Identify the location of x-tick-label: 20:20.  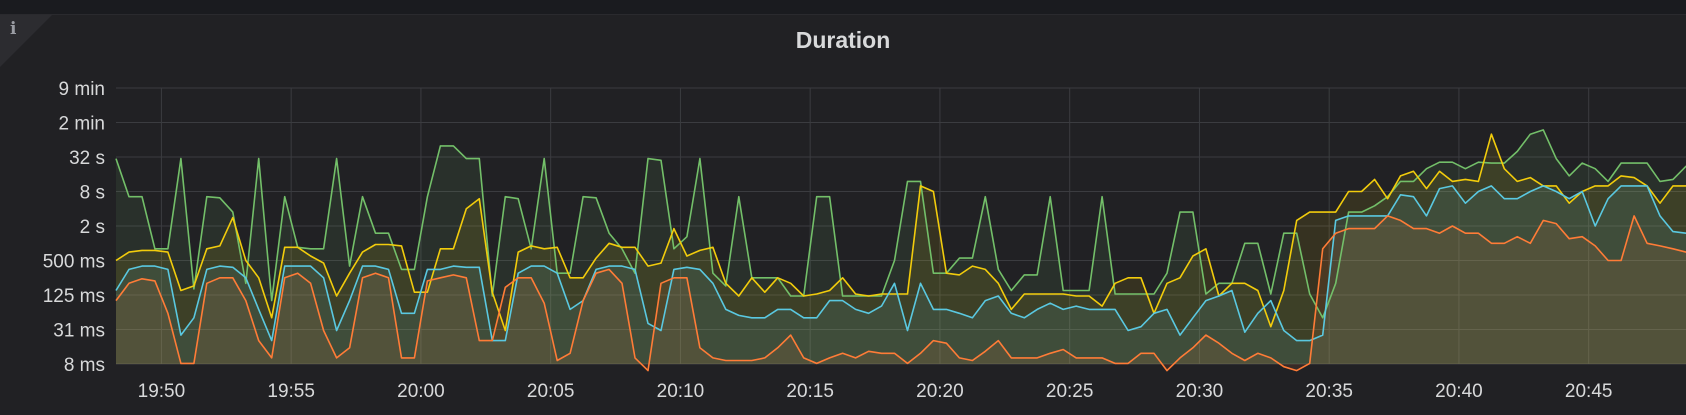
(940, 391).